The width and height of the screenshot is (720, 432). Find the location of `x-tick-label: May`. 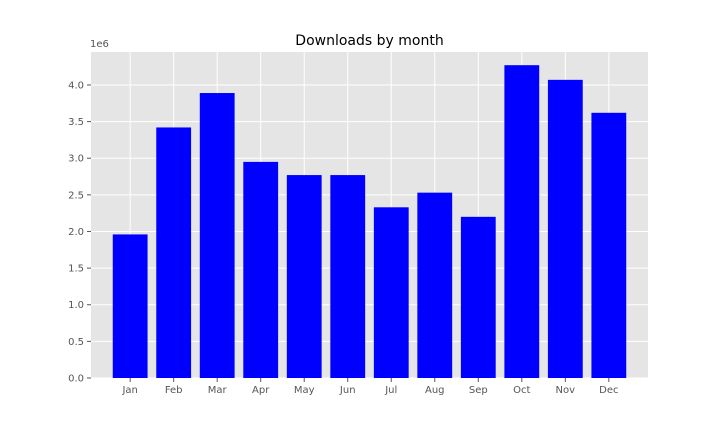

x-tick-label: May is located at coordinates (304, 390).